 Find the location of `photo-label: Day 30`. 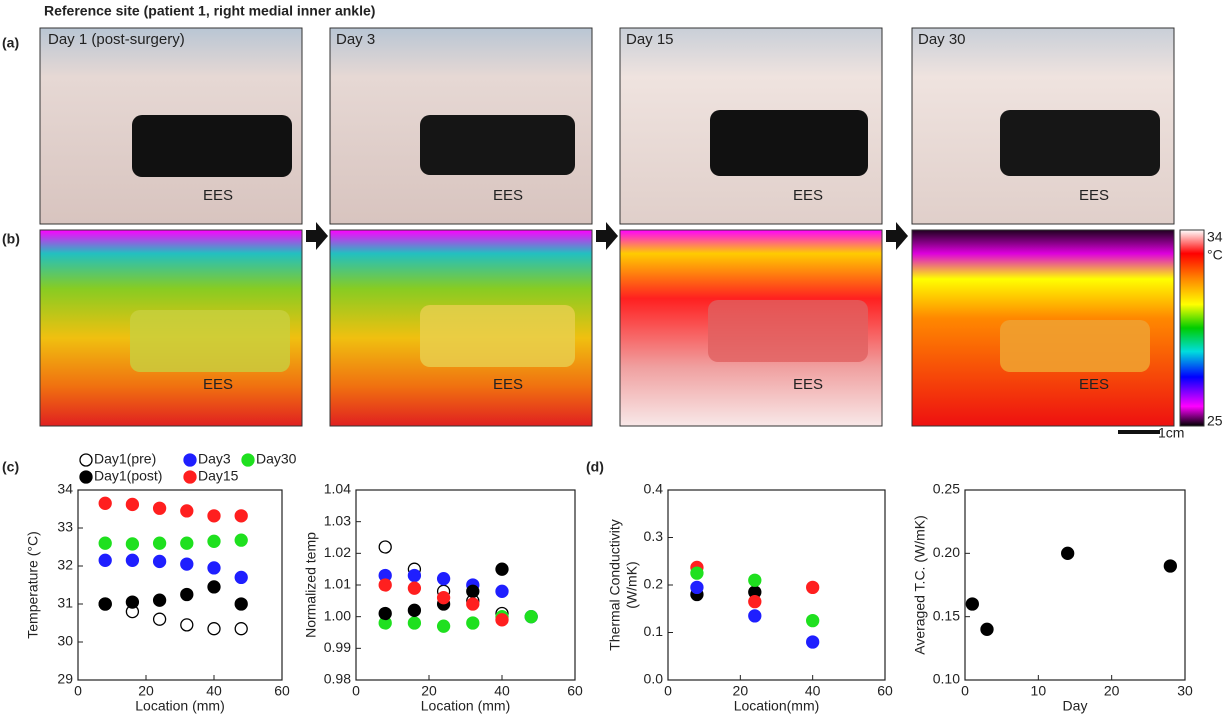

photo-label: Day 30 is located at coordinates (942, 39).